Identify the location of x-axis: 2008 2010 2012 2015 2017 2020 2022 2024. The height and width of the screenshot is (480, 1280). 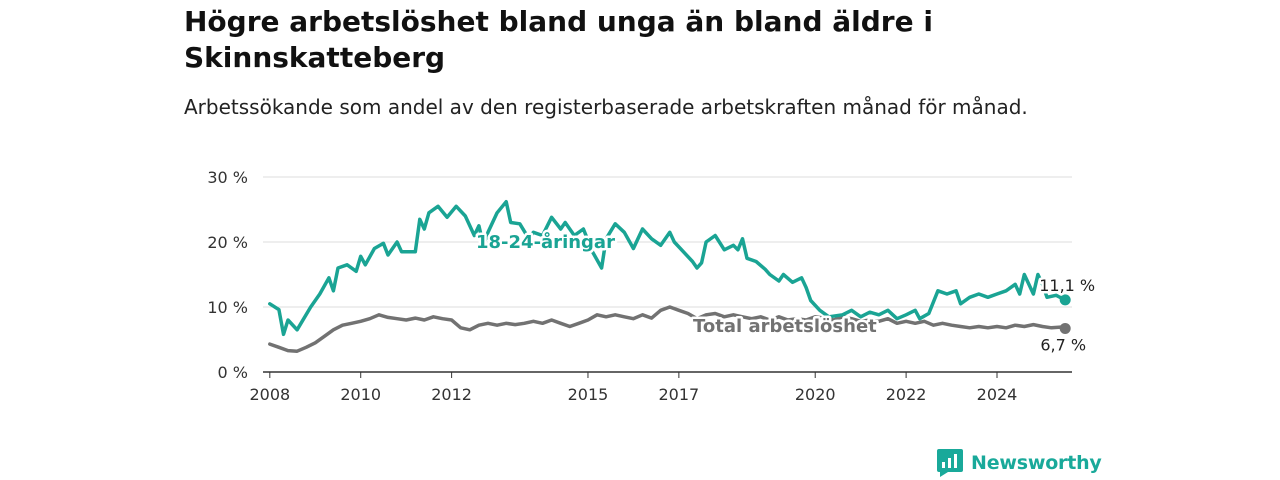
(660, 387).